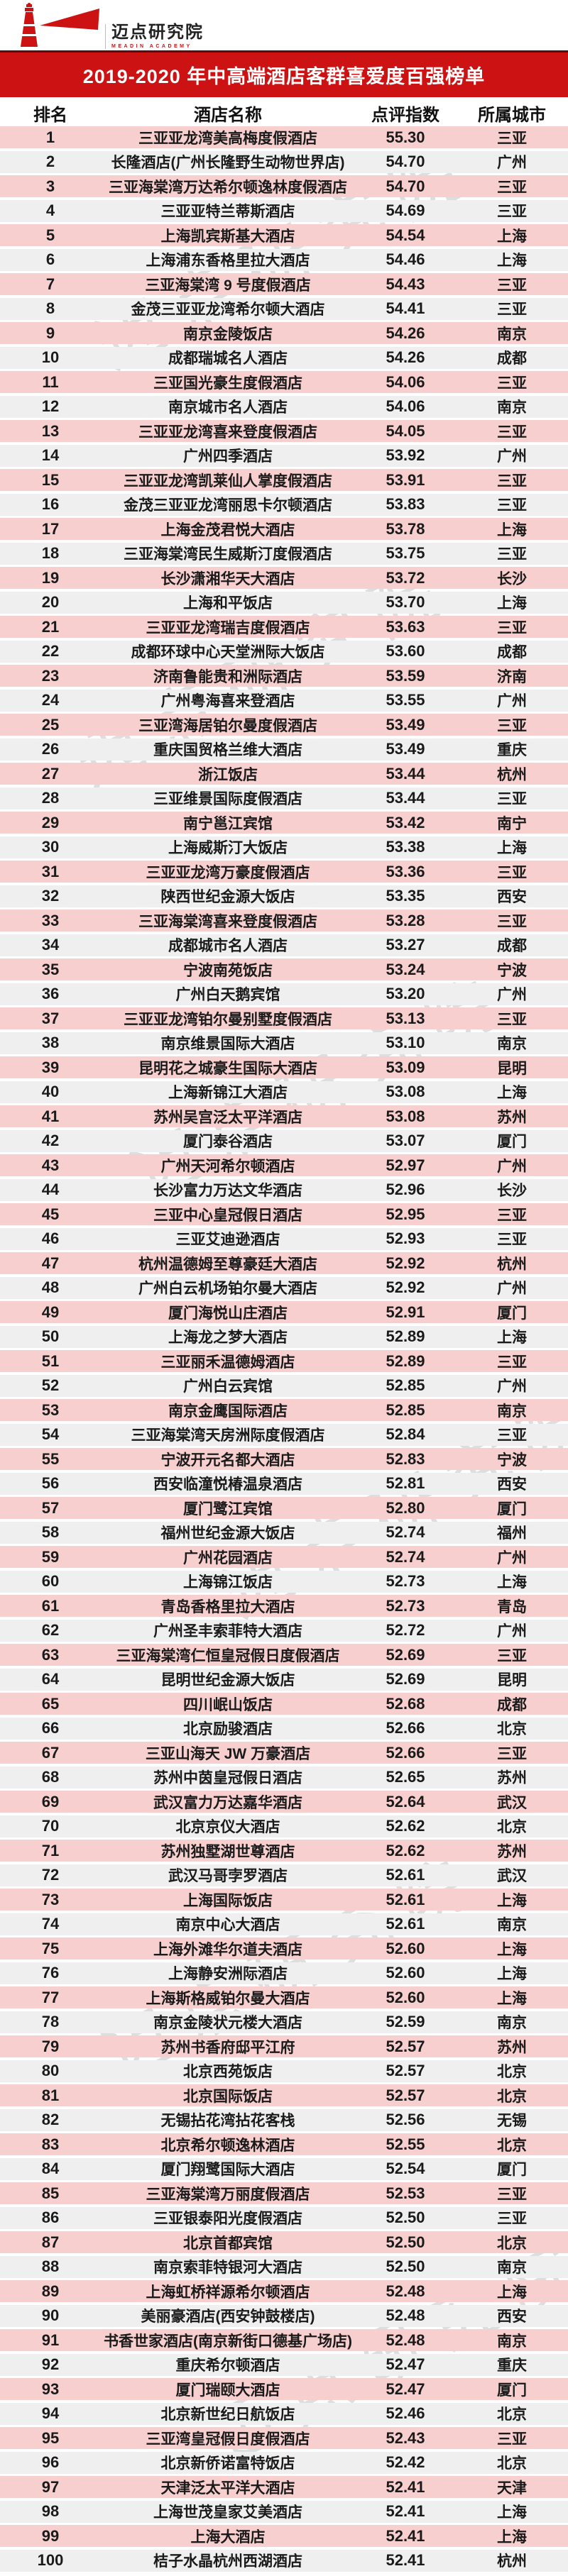 The height and width of the screenshot is (2576, 568). What do you see at coordinates (284, 921) in the screenshot?
I see `table-row: 33 三亚海棠湾喜来登度假酒店 53.28 三亚` at bounding box center [284, 921].